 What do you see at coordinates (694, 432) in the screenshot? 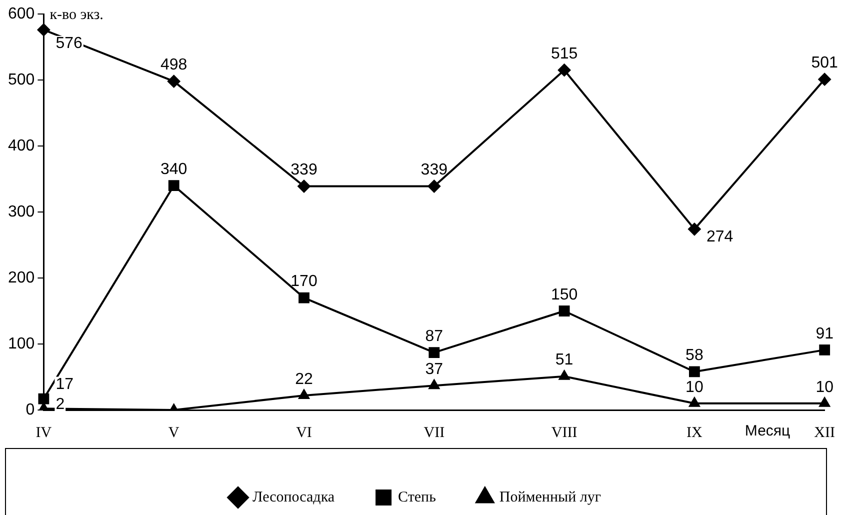
I see `x-tick-label: IX` at bounding box center [694, 432].